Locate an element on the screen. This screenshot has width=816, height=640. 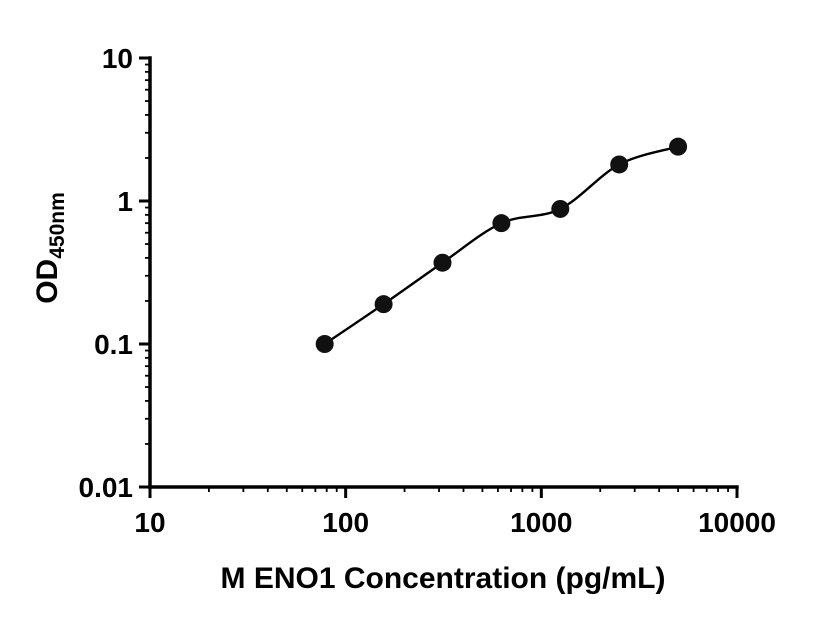
y-tick-label: 0.01 is located at coordinates (106, 487).